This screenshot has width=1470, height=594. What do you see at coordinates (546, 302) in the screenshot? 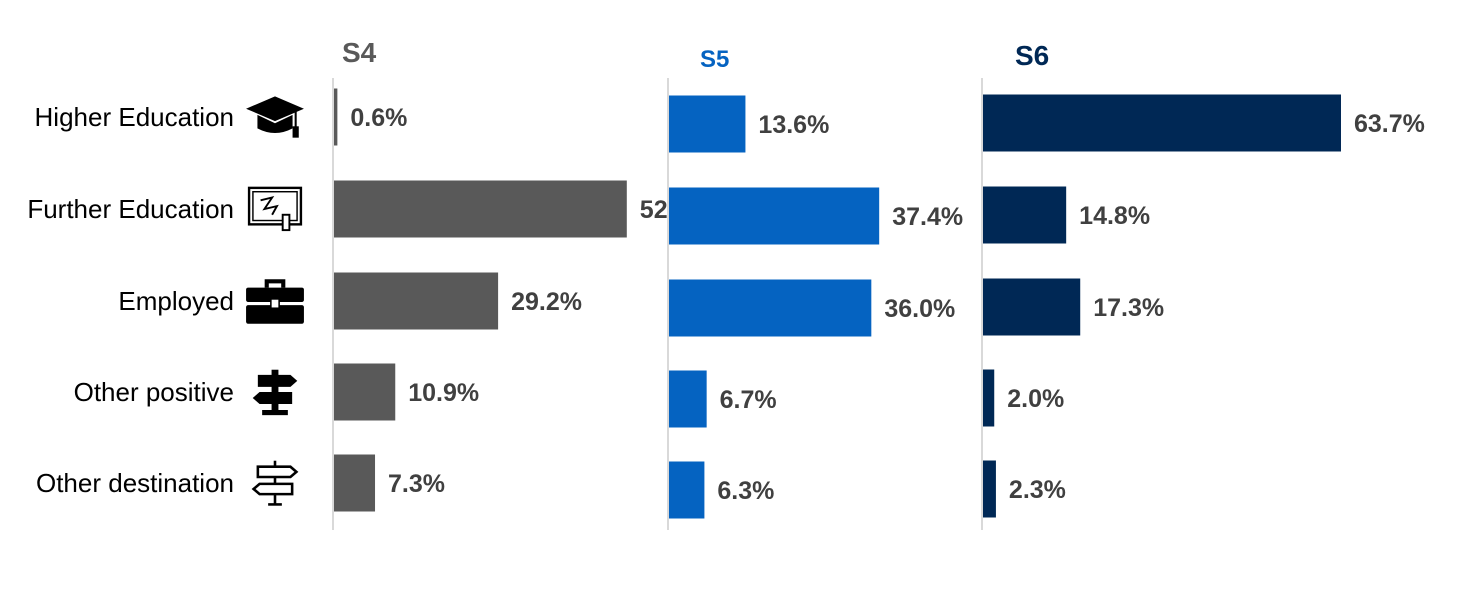
I see `data-label: 29.2%` at bounding box center [546, 302].